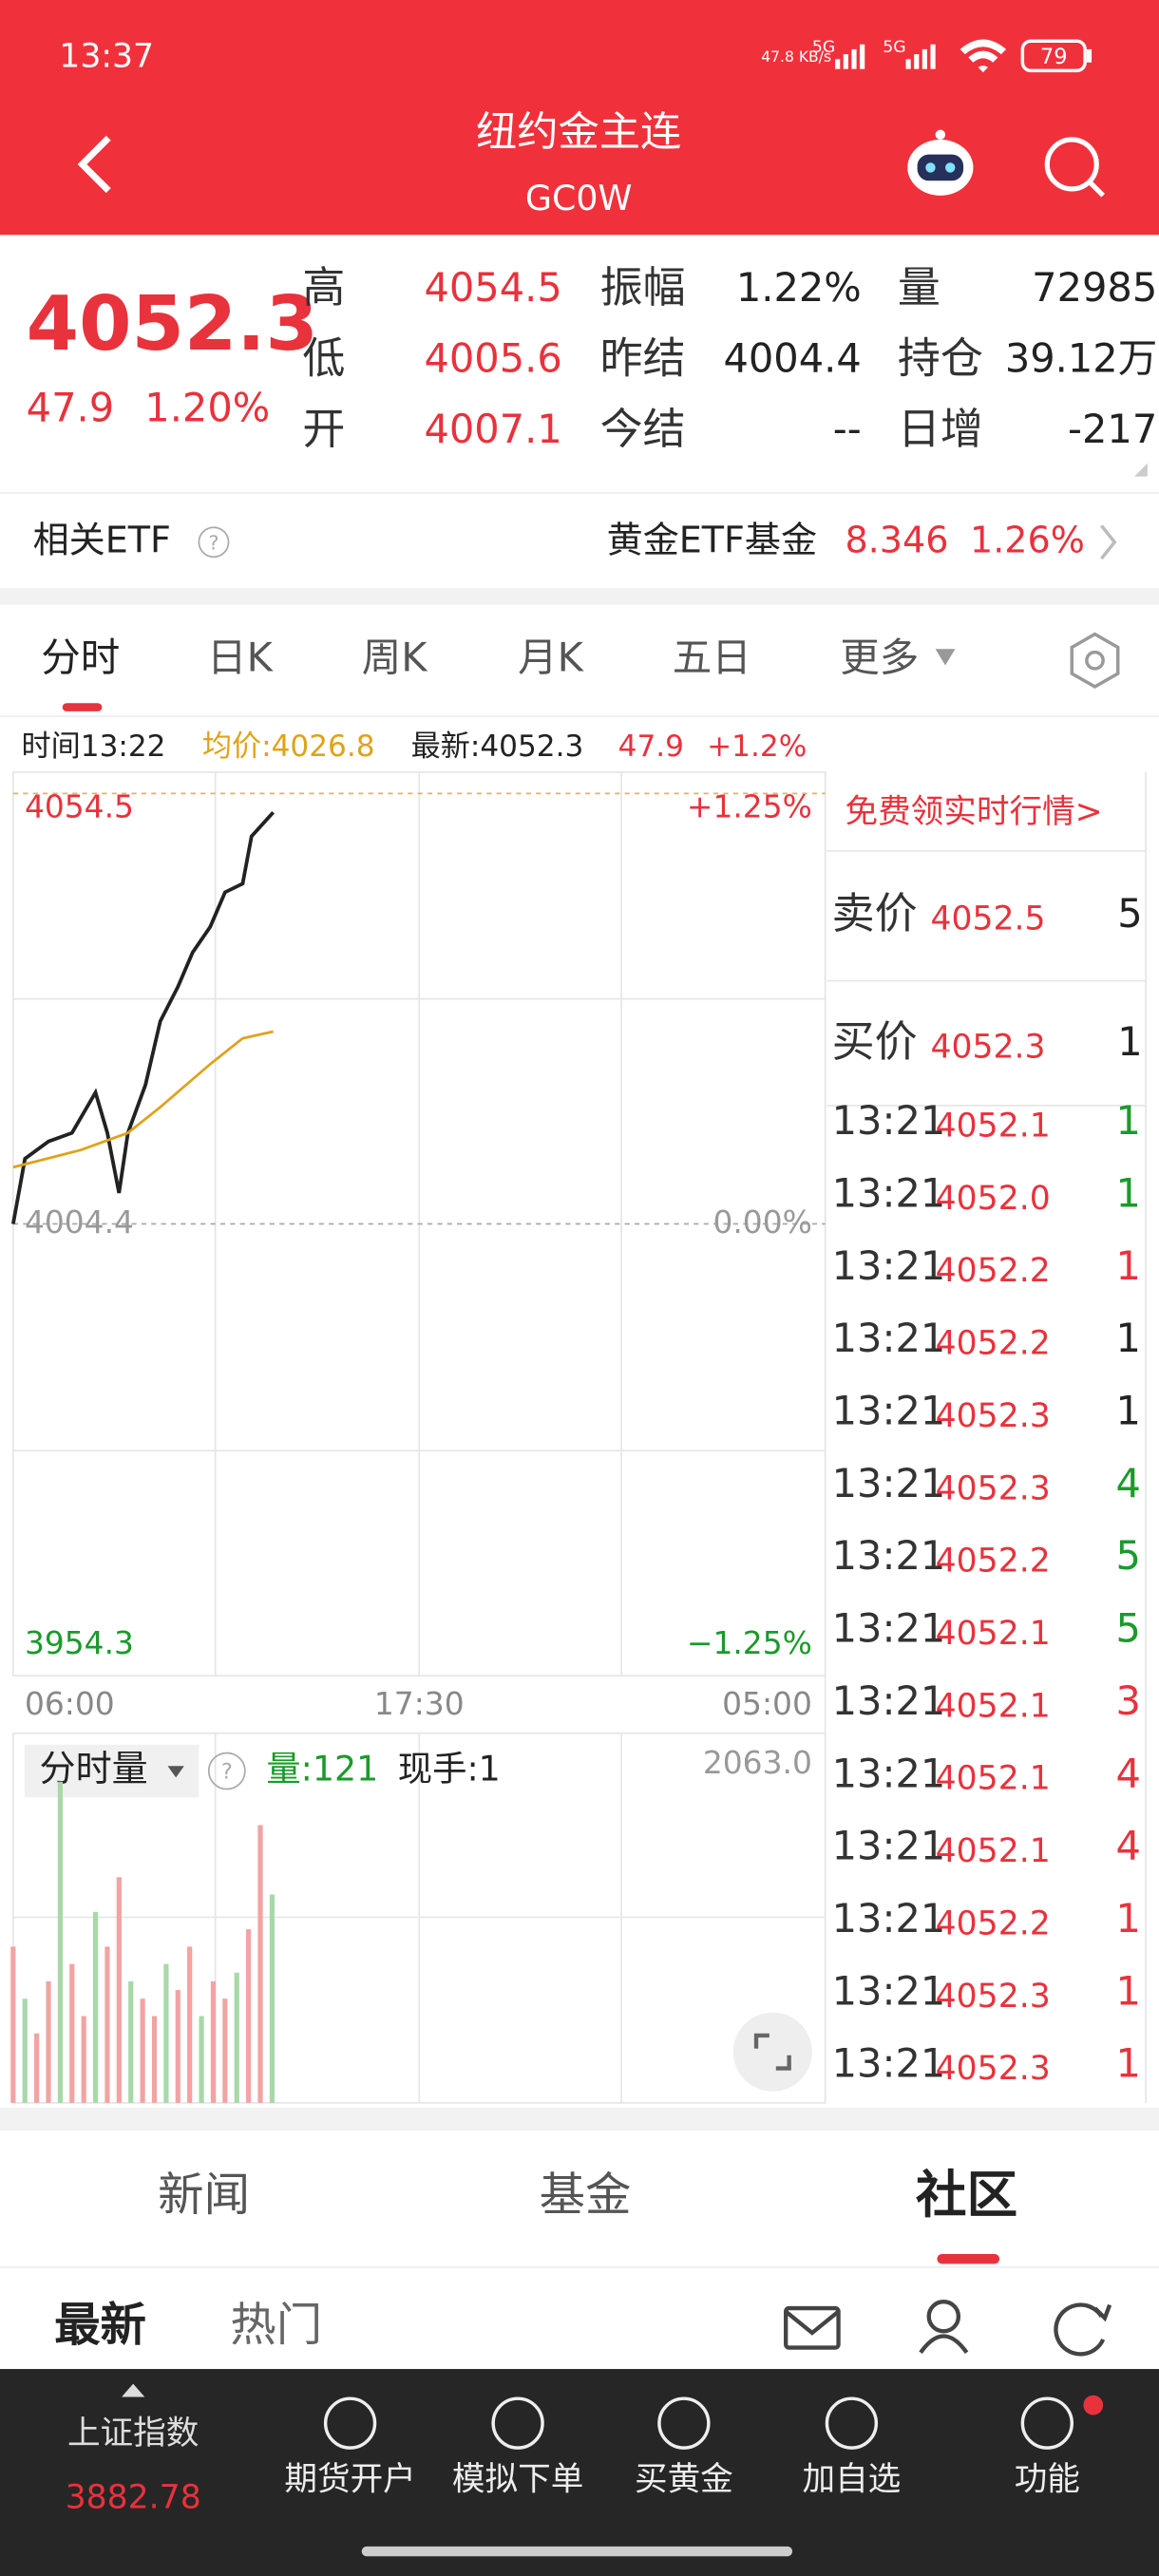  What do you see at coordinates (1054, 57) in the screenshot?
I see `battery-level: 79` at bounding box center [1054, 57].